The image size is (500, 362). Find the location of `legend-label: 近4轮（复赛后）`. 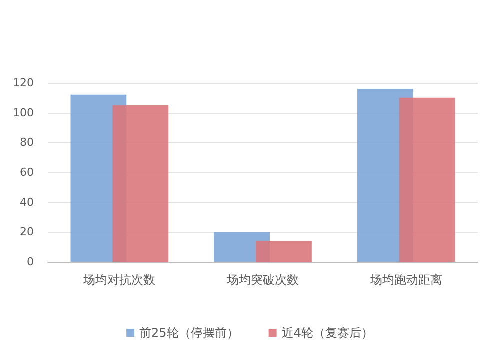

legend-label: 近4轮（复赛后） is located at coordinates (328, 333).